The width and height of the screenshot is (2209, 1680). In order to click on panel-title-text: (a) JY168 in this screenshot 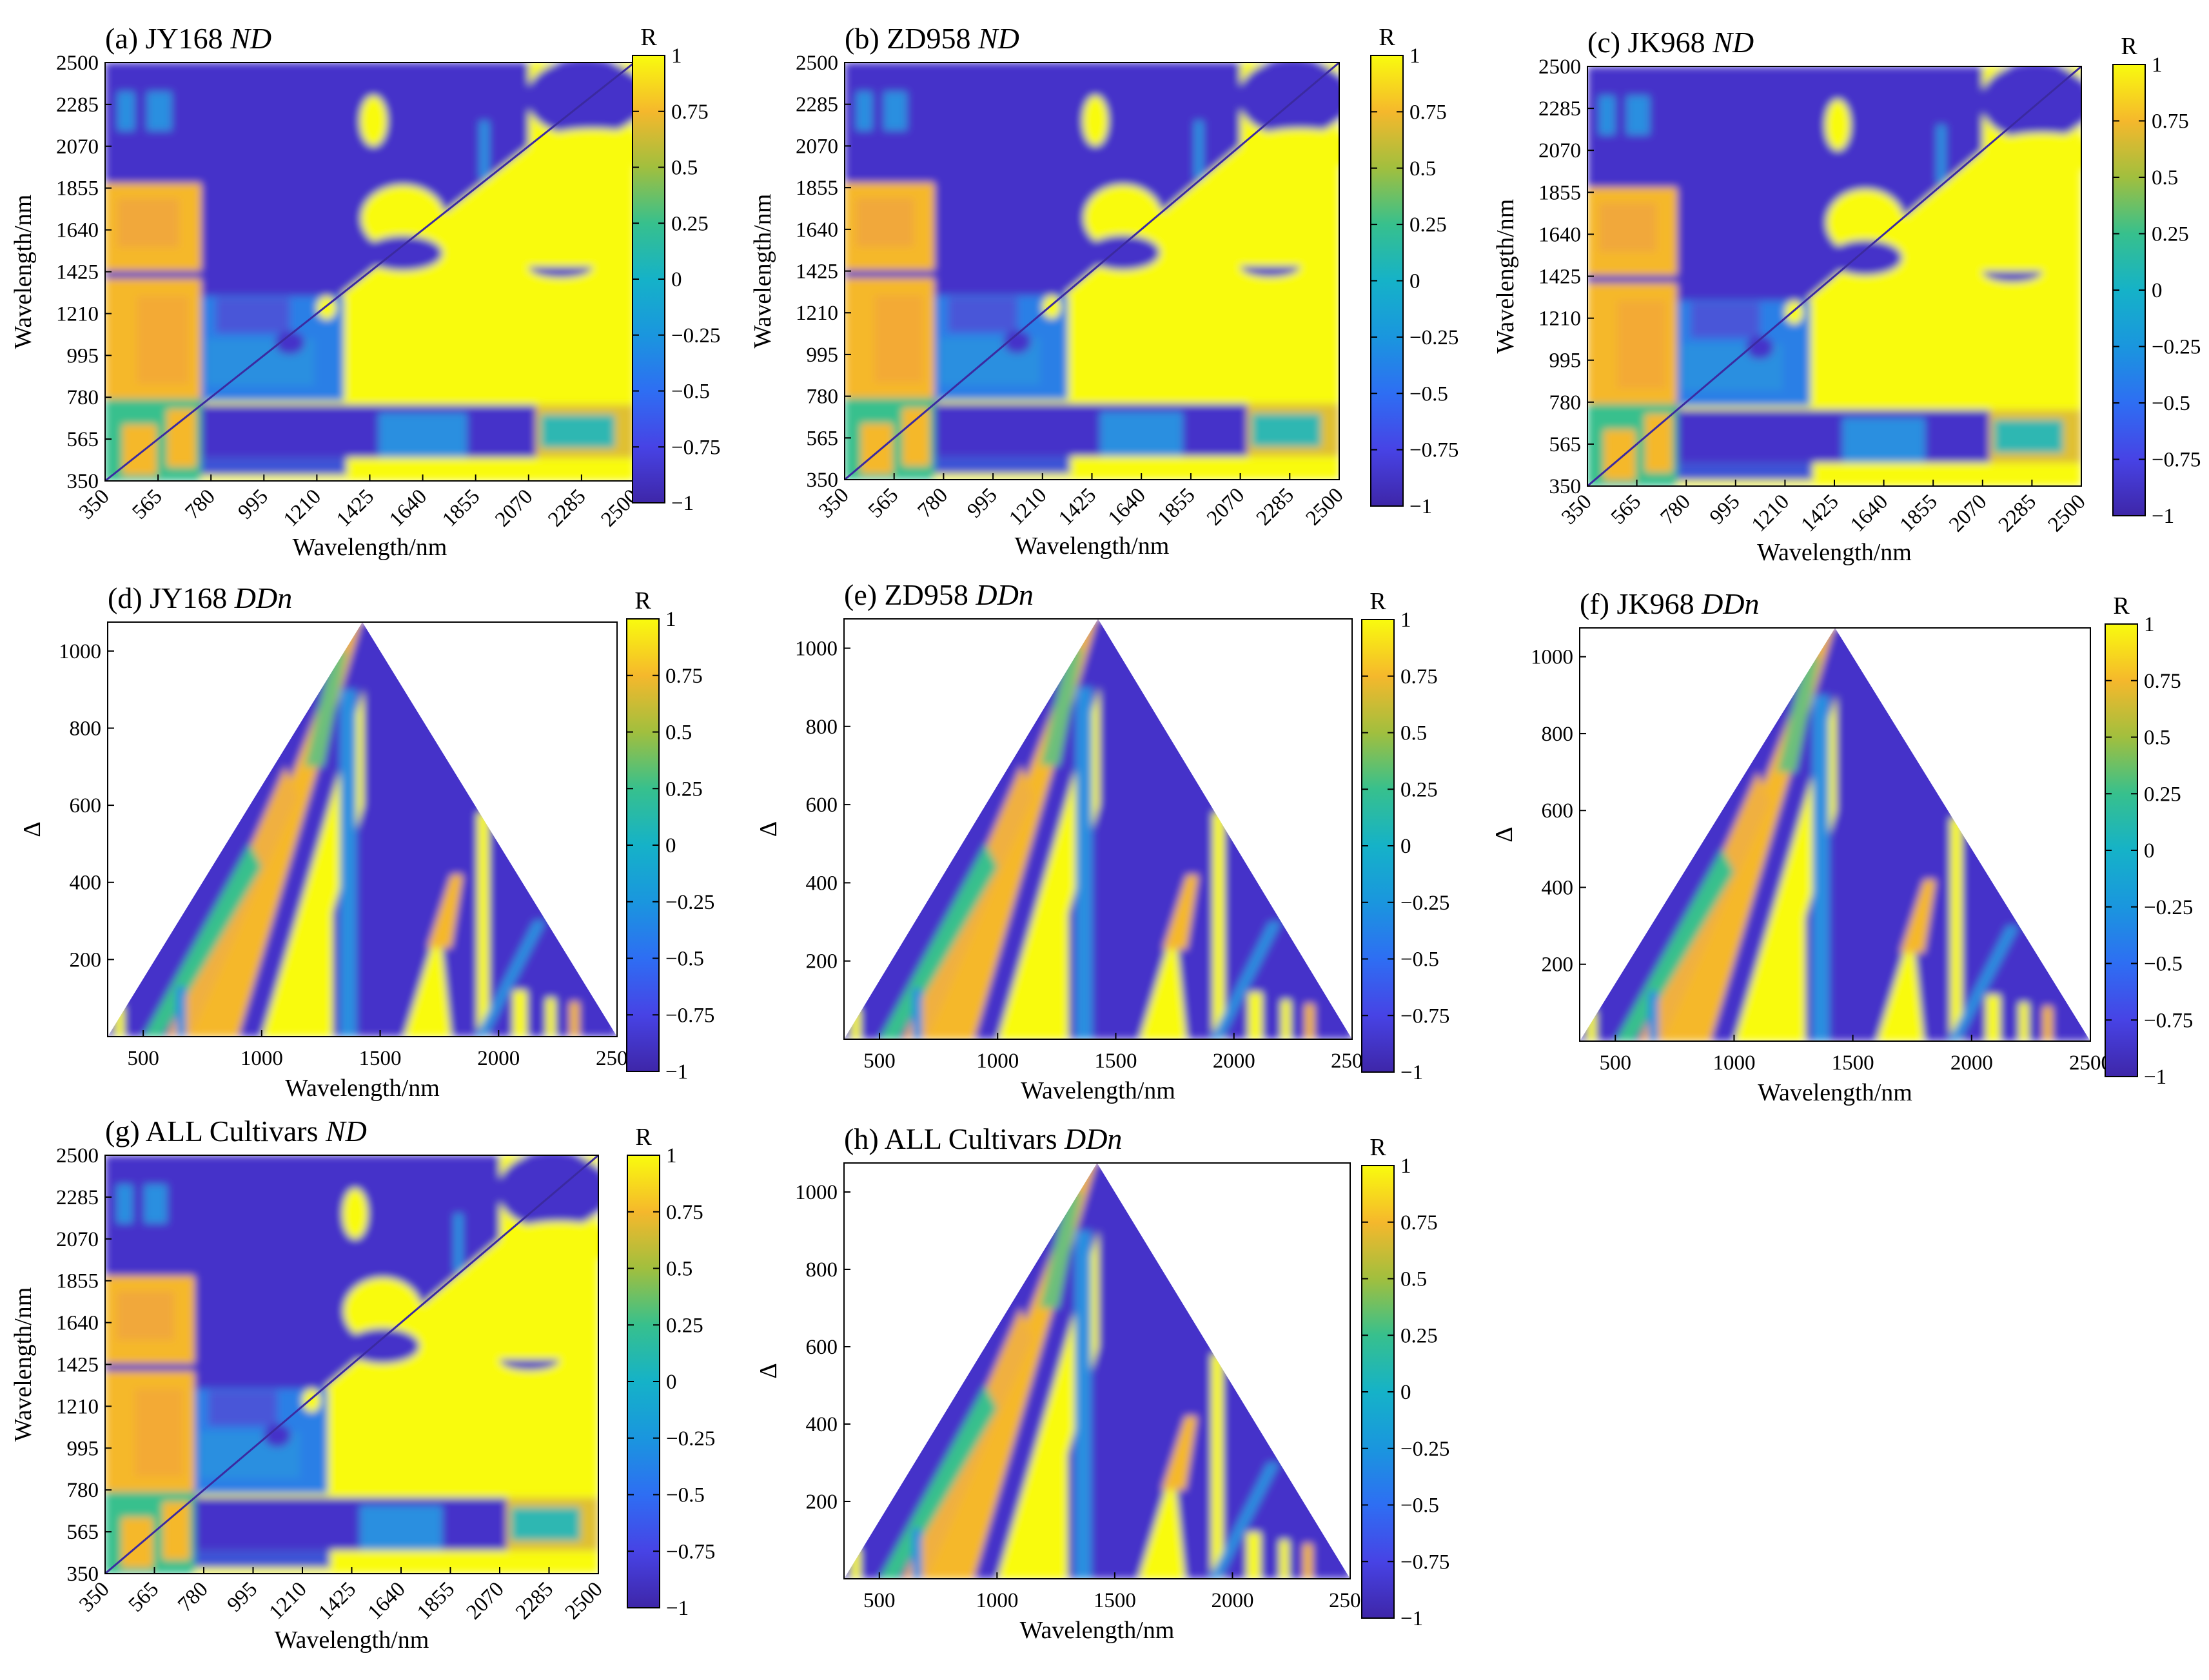, I will do `click(167, 38)`.